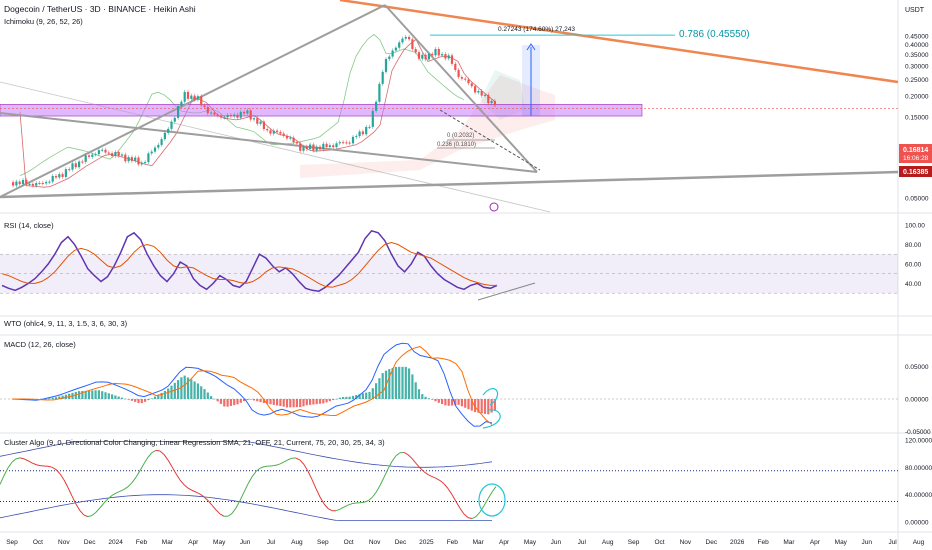 The image size is (932, 550). Describe the element at coordinates (456, 145) in the screenshot. I see `fib-level-236: 0.236 (0.1810)` at that location.